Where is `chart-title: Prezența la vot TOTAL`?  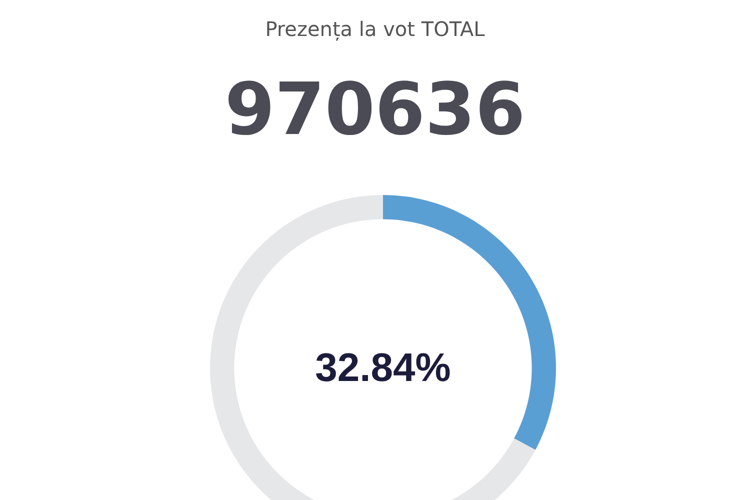 chart-title: Prezența la vot TOTAL is located at coordinates (375, 29).